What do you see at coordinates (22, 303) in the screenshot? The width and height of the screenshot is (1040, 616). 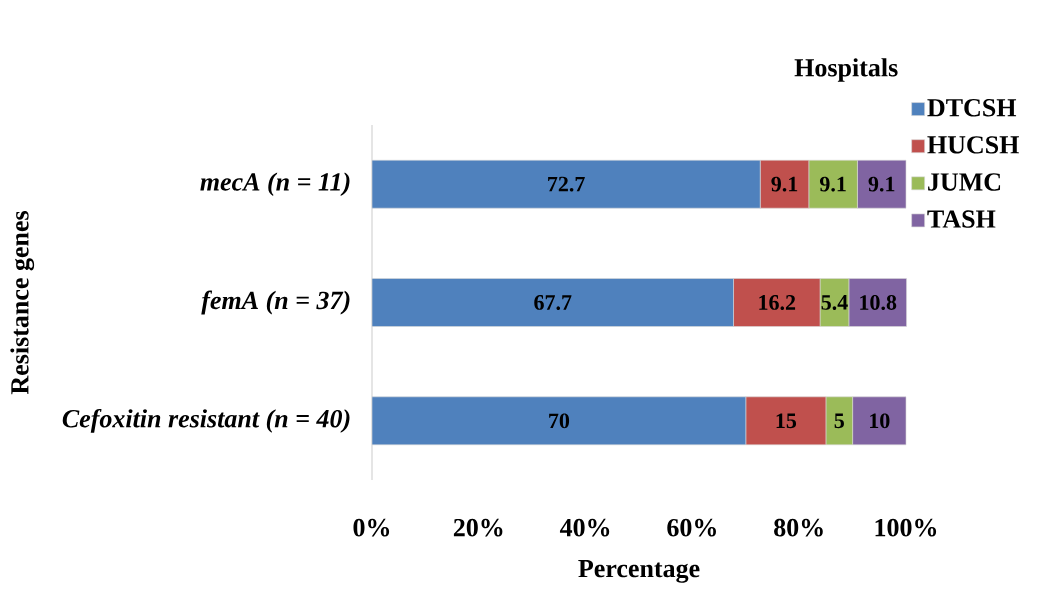 I see `y-axis-title: Resistance genes` at bounding box center [22, 303].